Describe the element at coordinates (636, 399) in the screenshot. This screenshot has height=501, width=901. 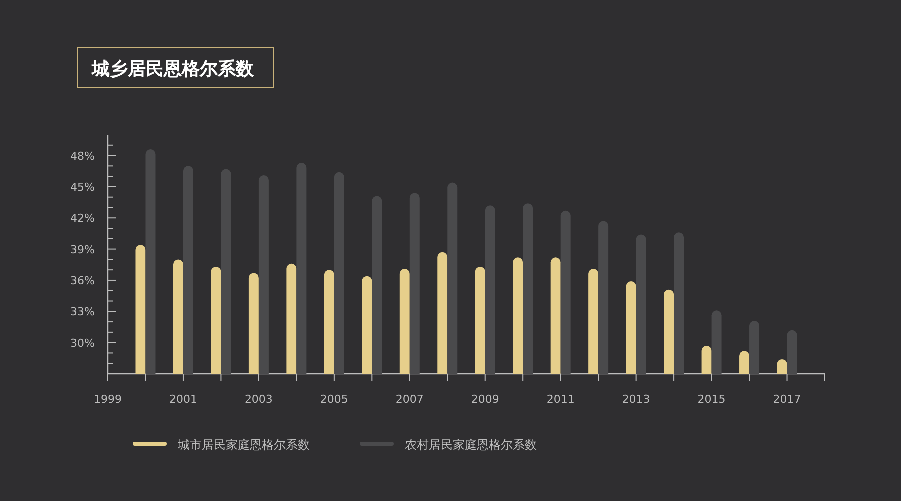
I see `x-tick-label: 2013` at that location.